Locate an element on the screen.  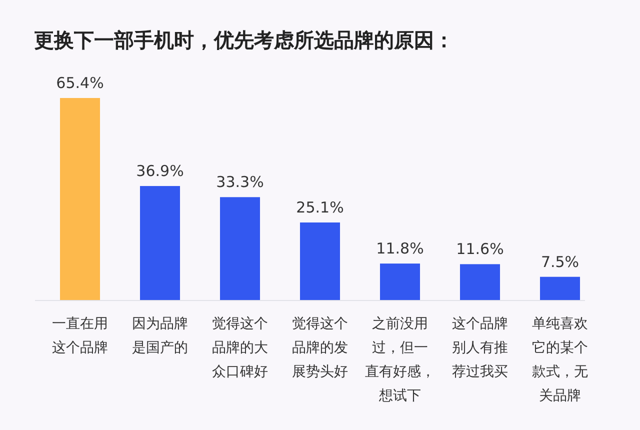
data-label: 65.4% is located at coordinates (80, 83).